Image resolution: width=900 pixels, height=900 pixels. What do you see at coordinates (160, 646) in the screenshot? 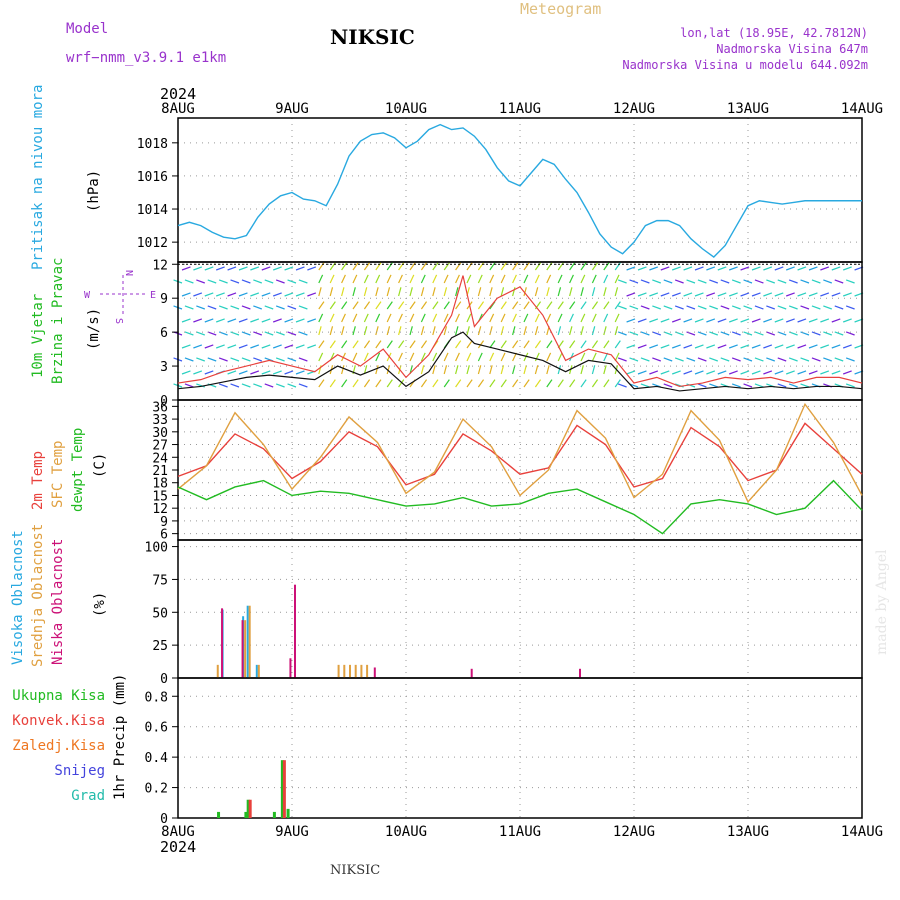
I see `y-tick-label: 25` at bounding box center [160, 646].